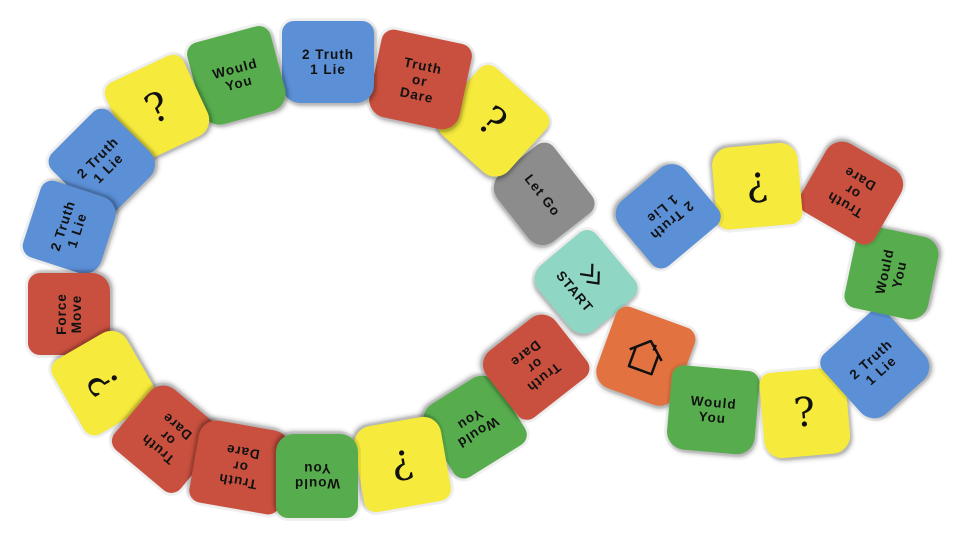 This screenshot has width=956, height=544. I want to click on tile-would-you-3: Would You, so click(317, 476).